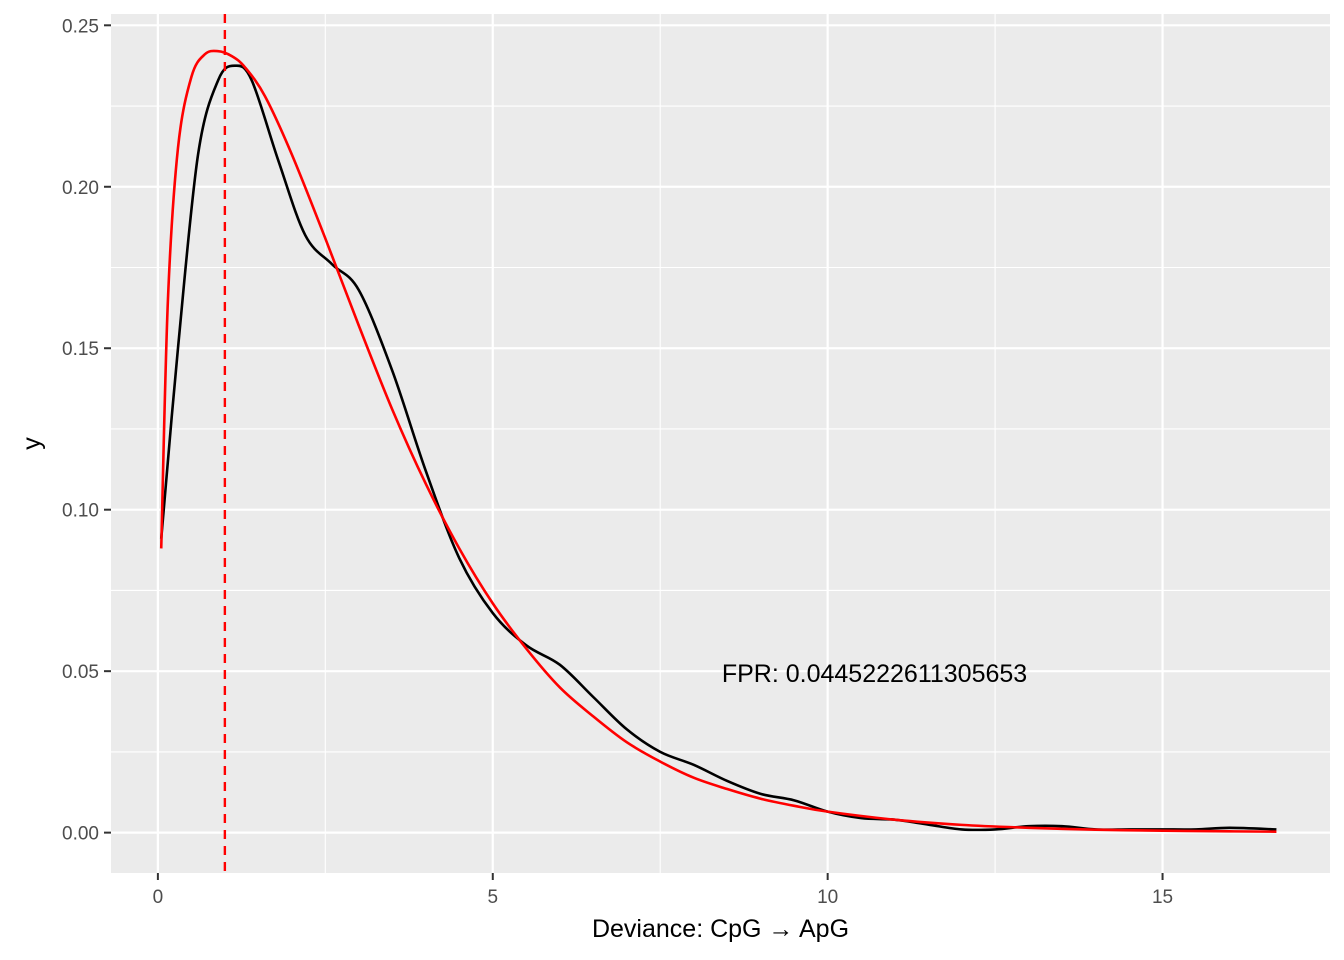 The height and width of the screenshot is (960, 1344). Describe the element at coordinates (663, 890) in the screenshot. I see `x-axis-ticks: 0 5 10 15` at that location.